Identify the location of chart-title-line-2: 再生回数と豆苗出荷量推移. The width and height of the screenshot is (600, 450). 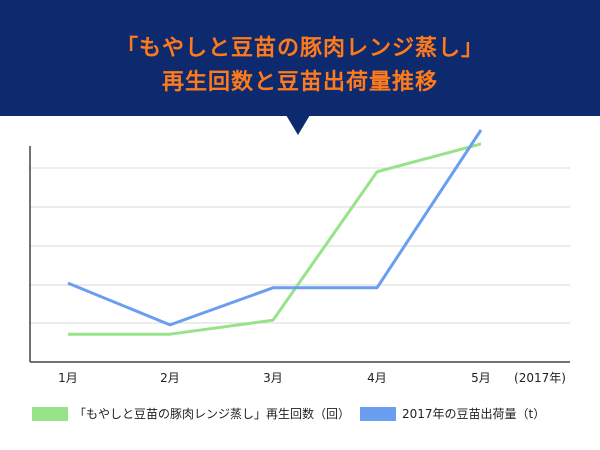
(299, 82).